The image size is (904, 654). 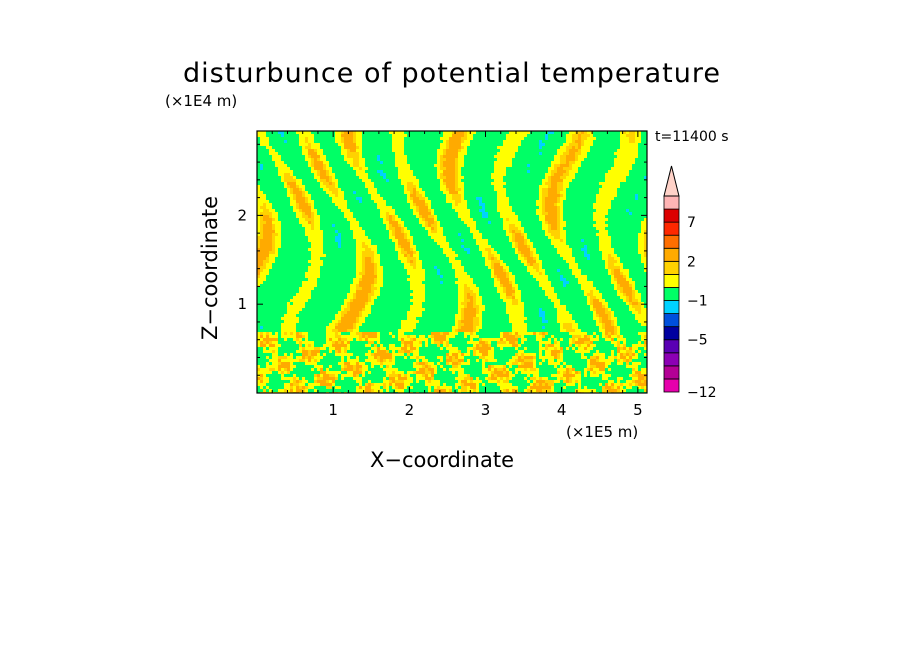 What do you see at coordinates (486, 410) in the screenshot?
I see `x-tick-label: 3` at bounding box center [486, 410].